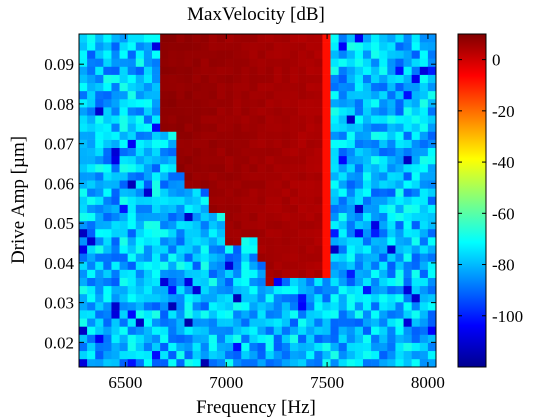  I want to click on x-tick-label: 6500, so click(125, 382).